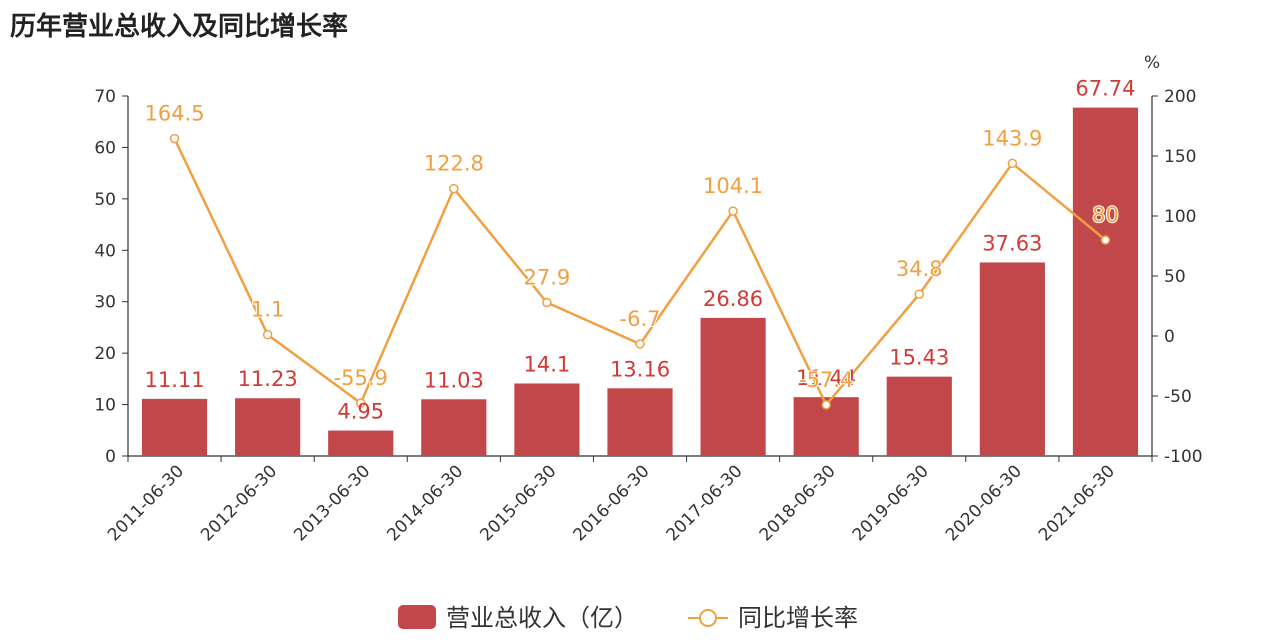 This screenshot has height=640, width=1280. I want to click on revenue-bar-label: 14.1, so click(547, 364).